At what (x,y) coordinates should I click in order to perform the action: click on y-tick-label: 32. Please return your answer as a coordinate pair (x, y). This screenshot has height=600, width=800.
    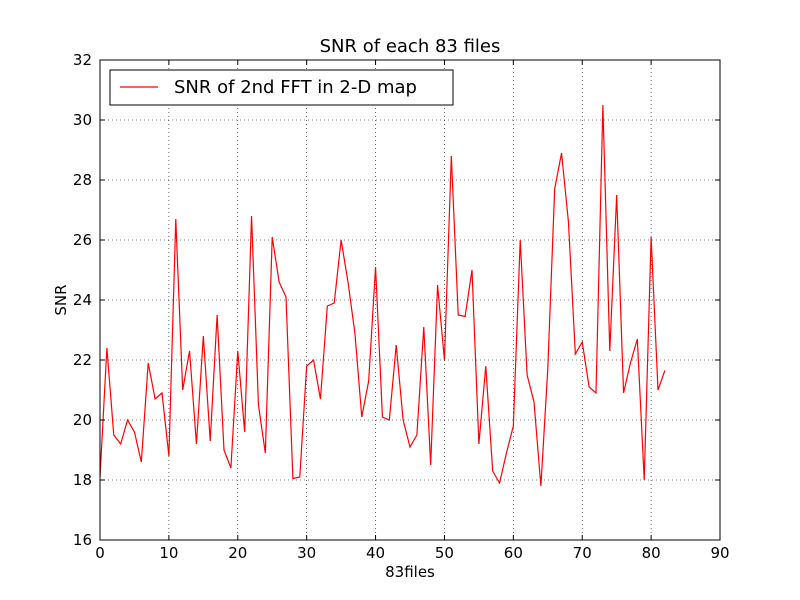
    Looking at the image, I should click on (82, 60).